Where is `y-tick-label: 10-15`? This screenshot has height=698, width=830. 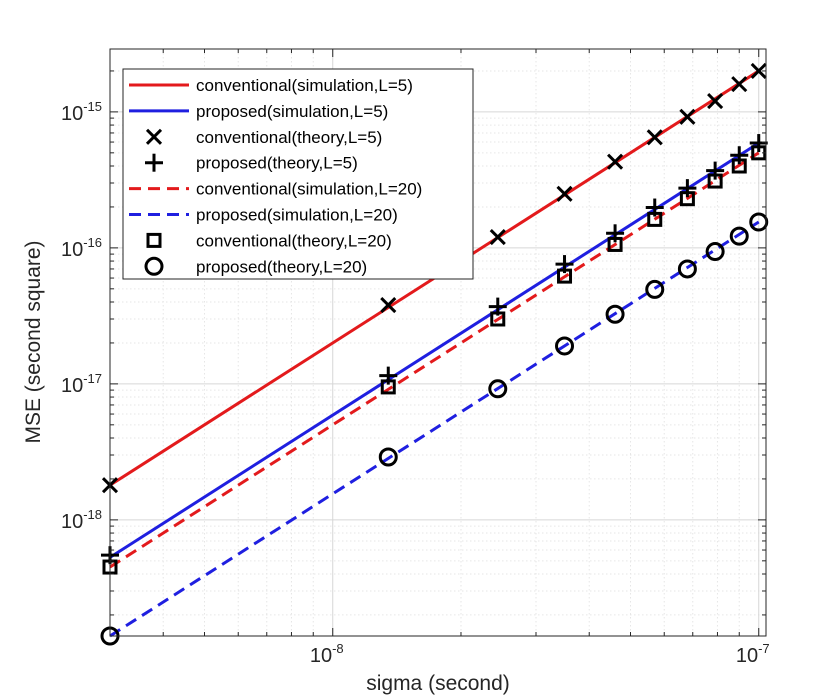 y-tick-label: 10-15 is located at coordinates (81, 112).